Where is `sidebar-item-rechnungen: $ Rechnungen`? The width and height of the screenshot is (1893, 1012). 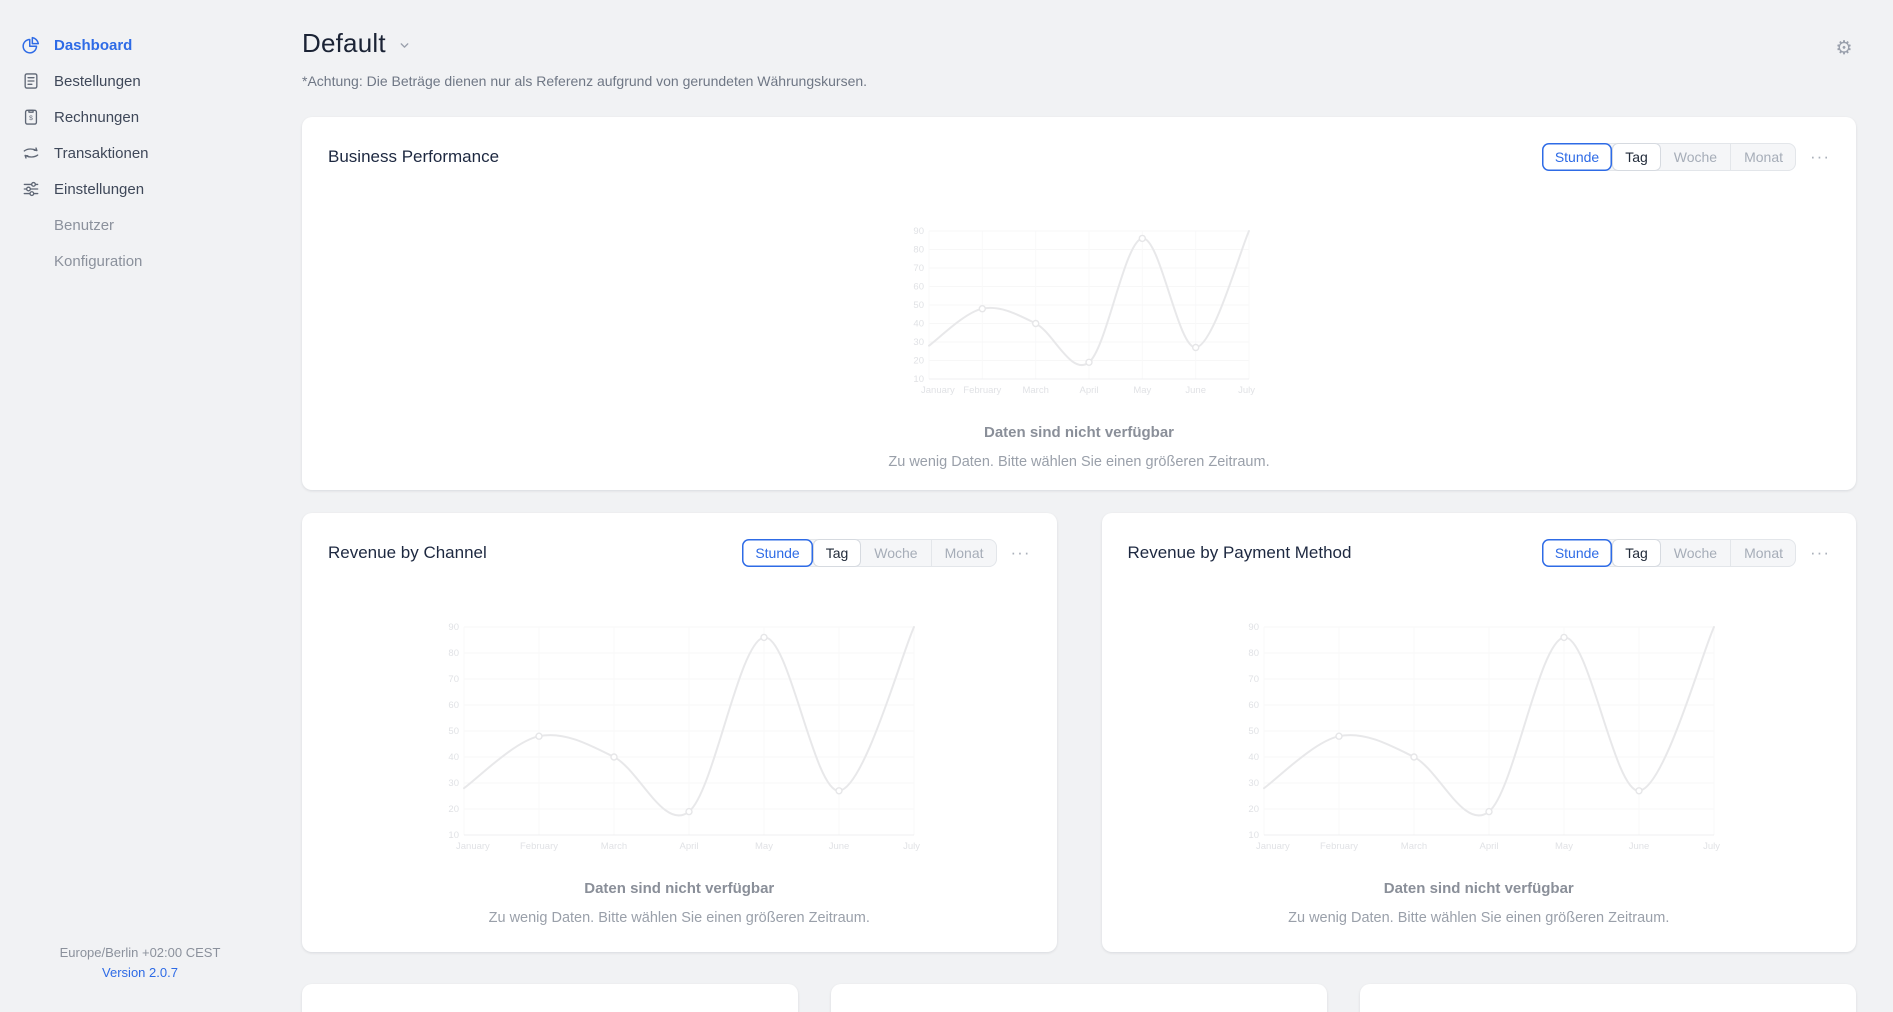 sidebar-item-rechnungen: $ Rechnungen is located at coordinates (140, 117).